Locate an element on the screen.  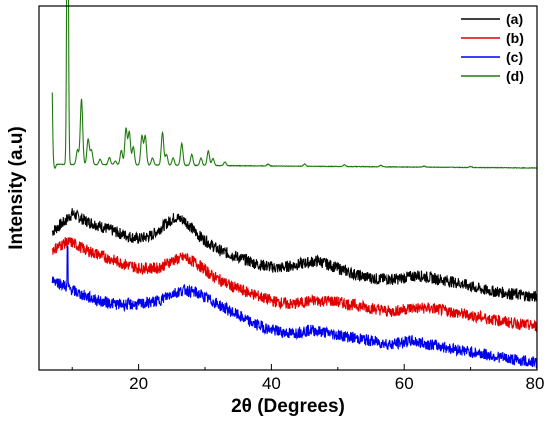
x-axis-title: 2θ (Degrees) is located at coordinates (288, 406).